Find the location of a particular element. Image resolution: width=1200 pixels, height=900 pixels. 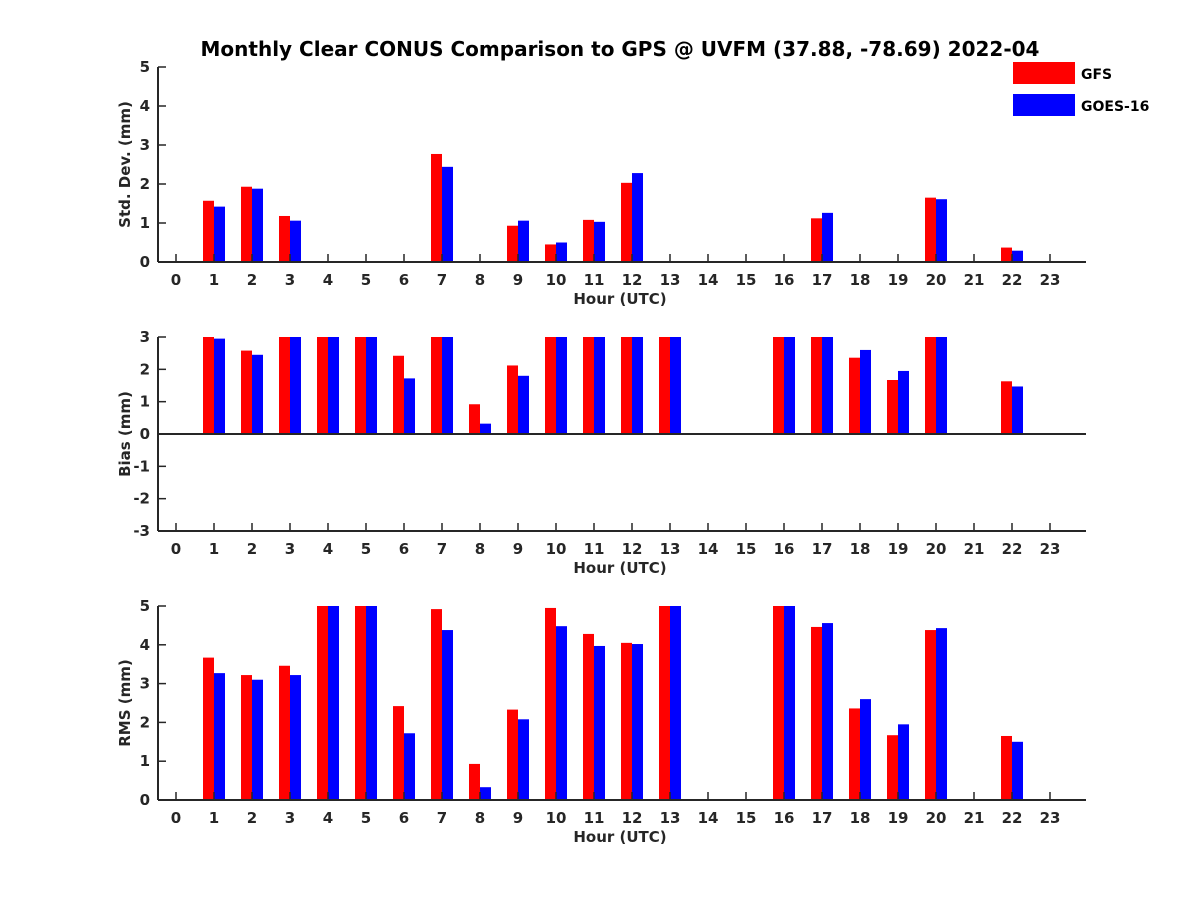

x-tick-label: 19 is located at coordinates (898, 280).